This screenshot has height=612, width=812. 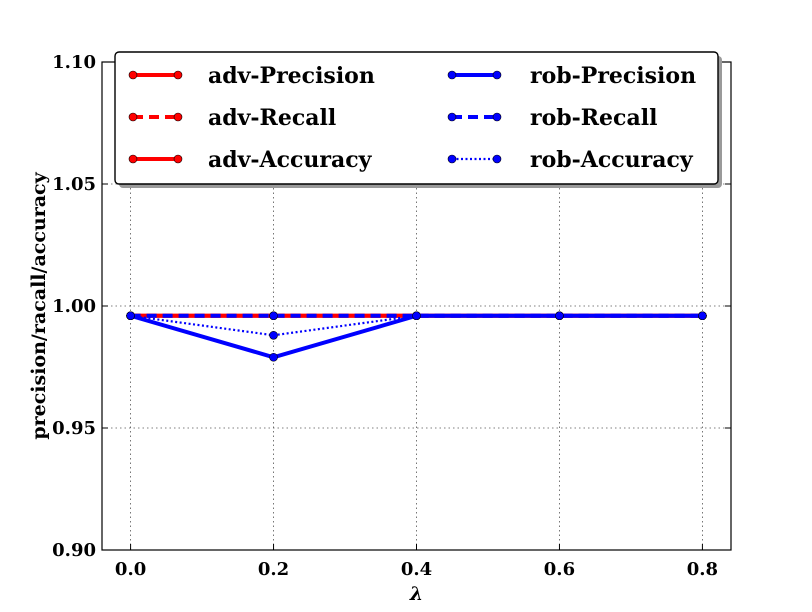 I want to click on x-tick-label: 0.2, so click(x=273, y=569).